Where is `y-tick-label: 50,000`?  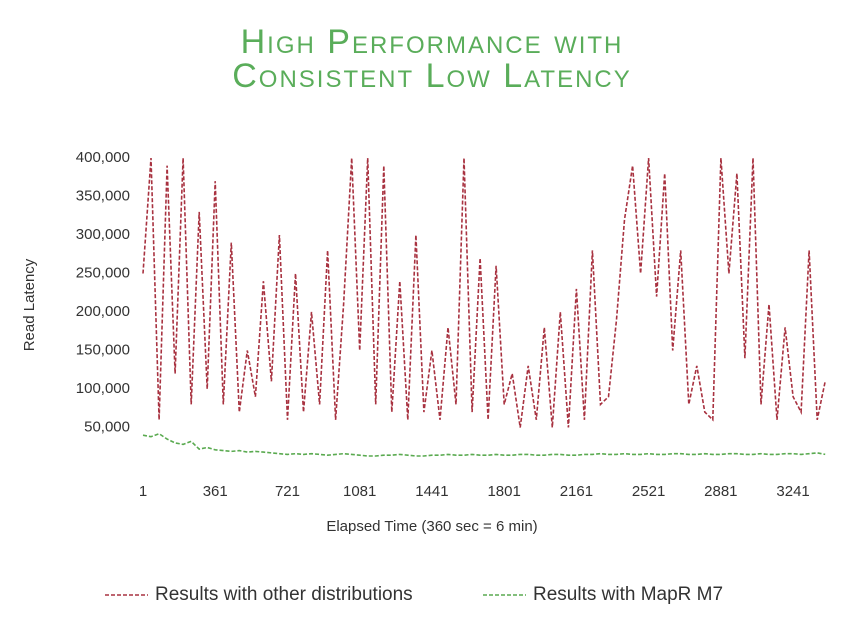 y-tick-label: 50,000 is located at coordinates (107, 426).